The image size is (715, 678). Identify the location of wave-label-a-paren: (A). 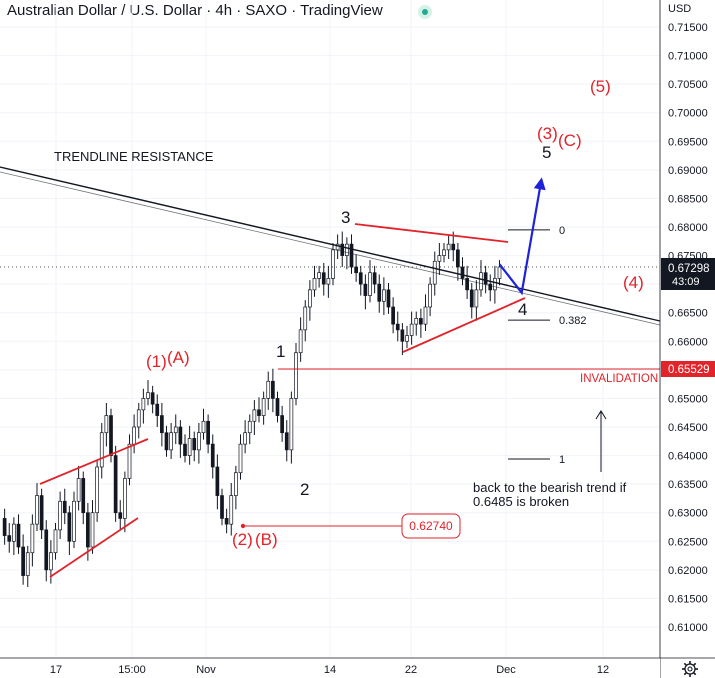
(178, 357).